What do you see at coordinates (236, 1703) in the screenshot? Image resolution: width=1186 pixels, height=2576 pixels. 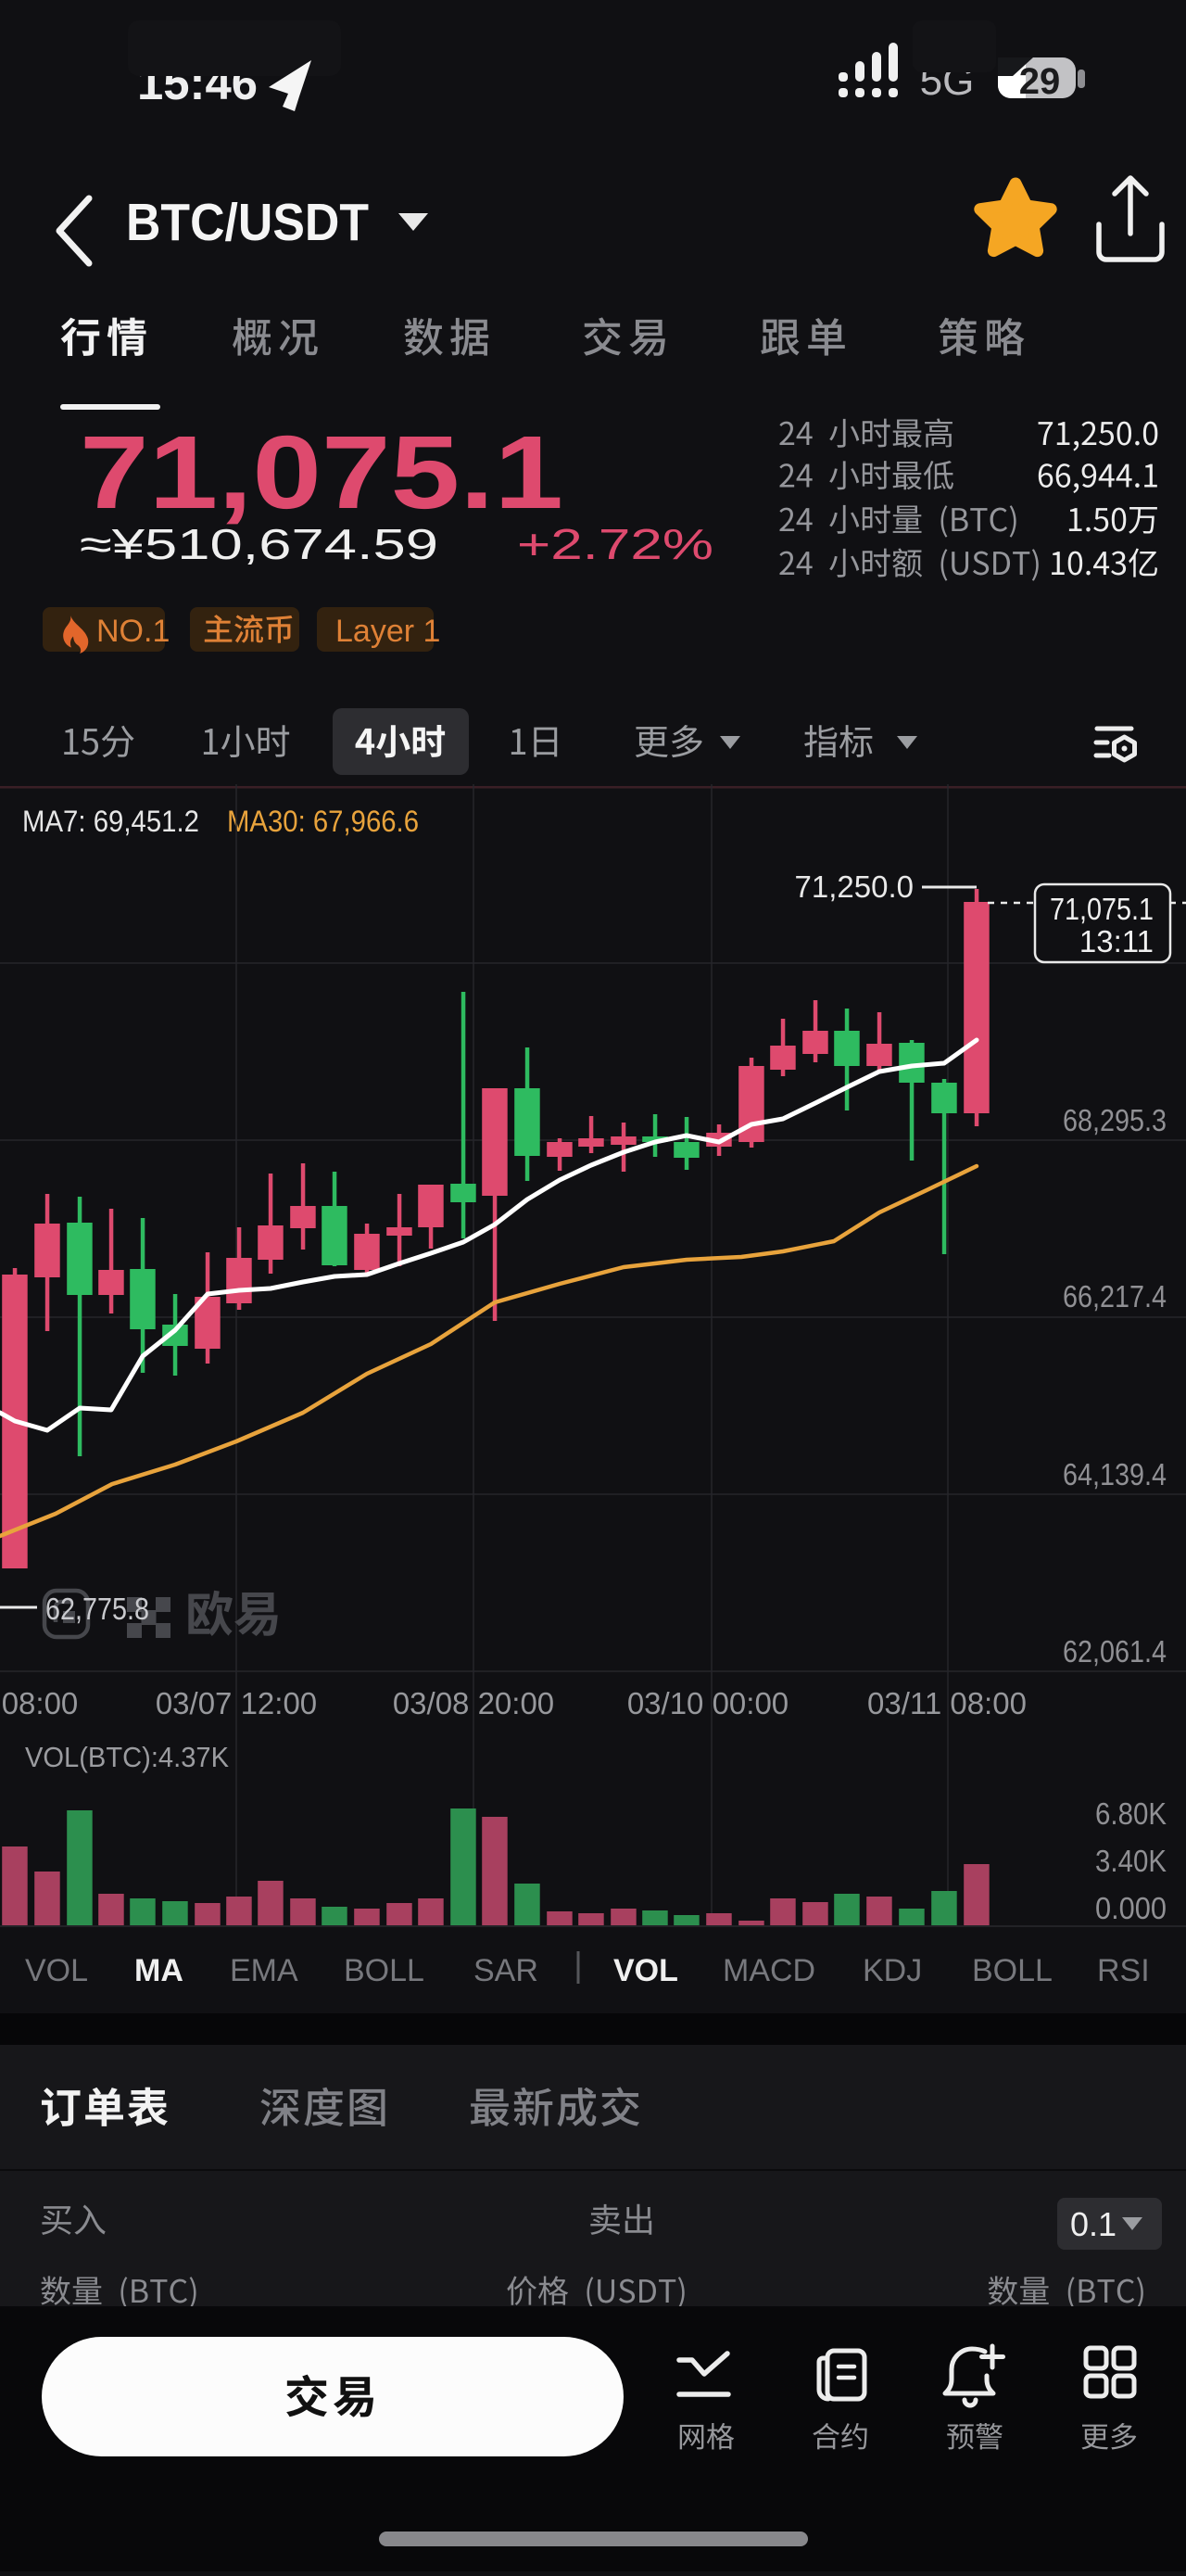 I see `svg-text: 03/07 12:00` at bounding box center [236, 1703].